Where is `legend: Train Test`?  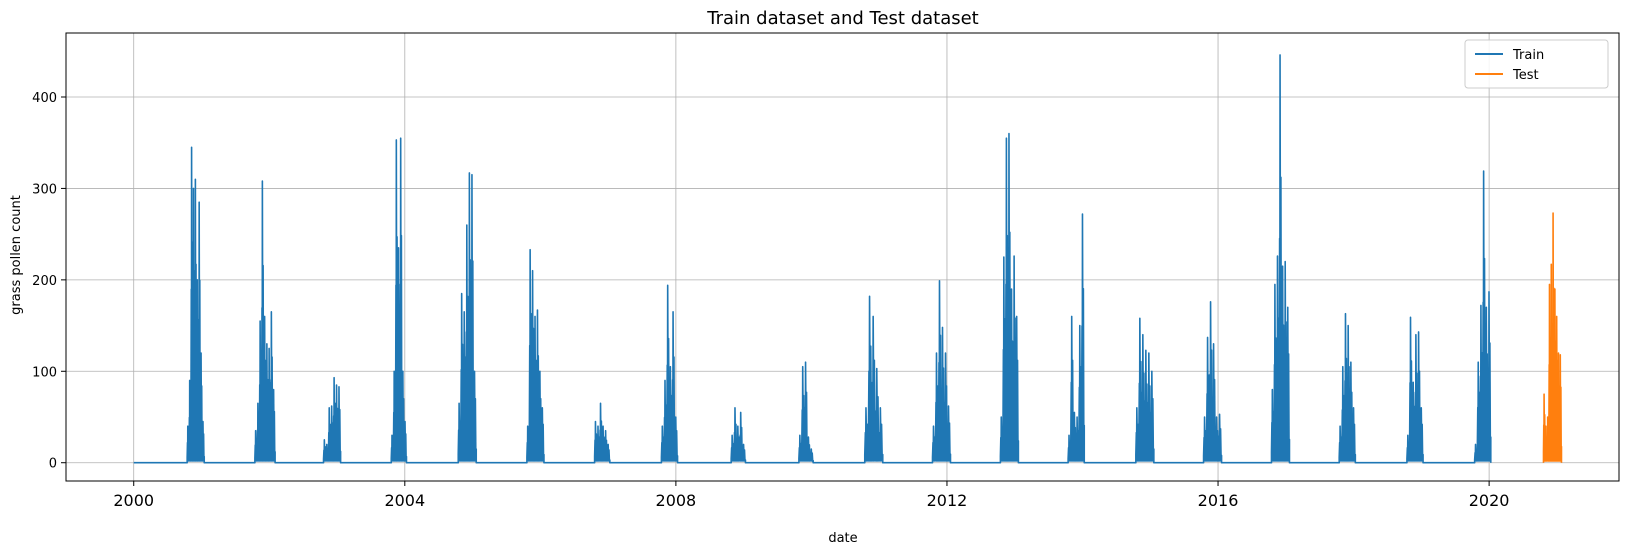
legend: Train Test is located at coordinates (1536, 64).